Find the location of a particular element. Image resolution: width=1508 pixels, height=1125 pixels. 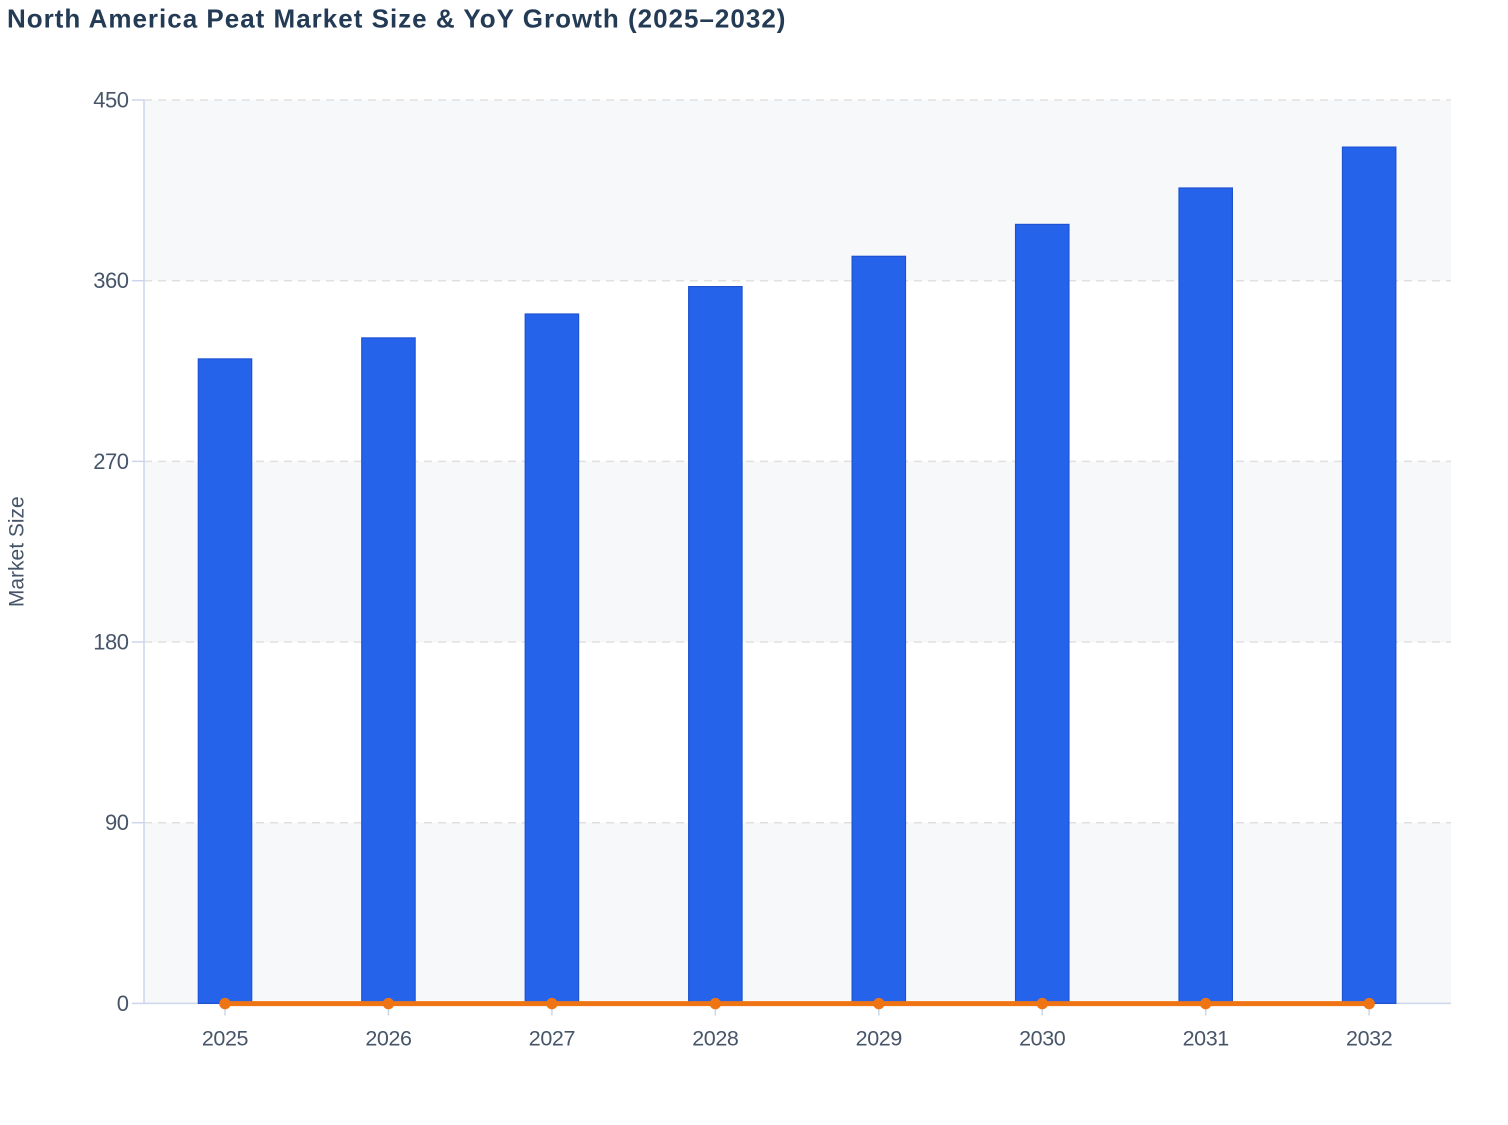

svg-text: Market Size is located at coordinates (16, 551).